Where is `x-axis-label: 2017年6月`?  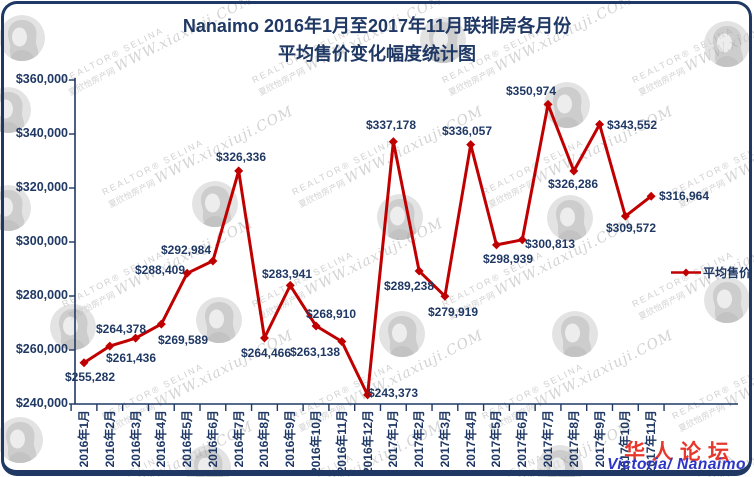 x-axis-label: 2017年6月 is located at coordinates (522, 439).